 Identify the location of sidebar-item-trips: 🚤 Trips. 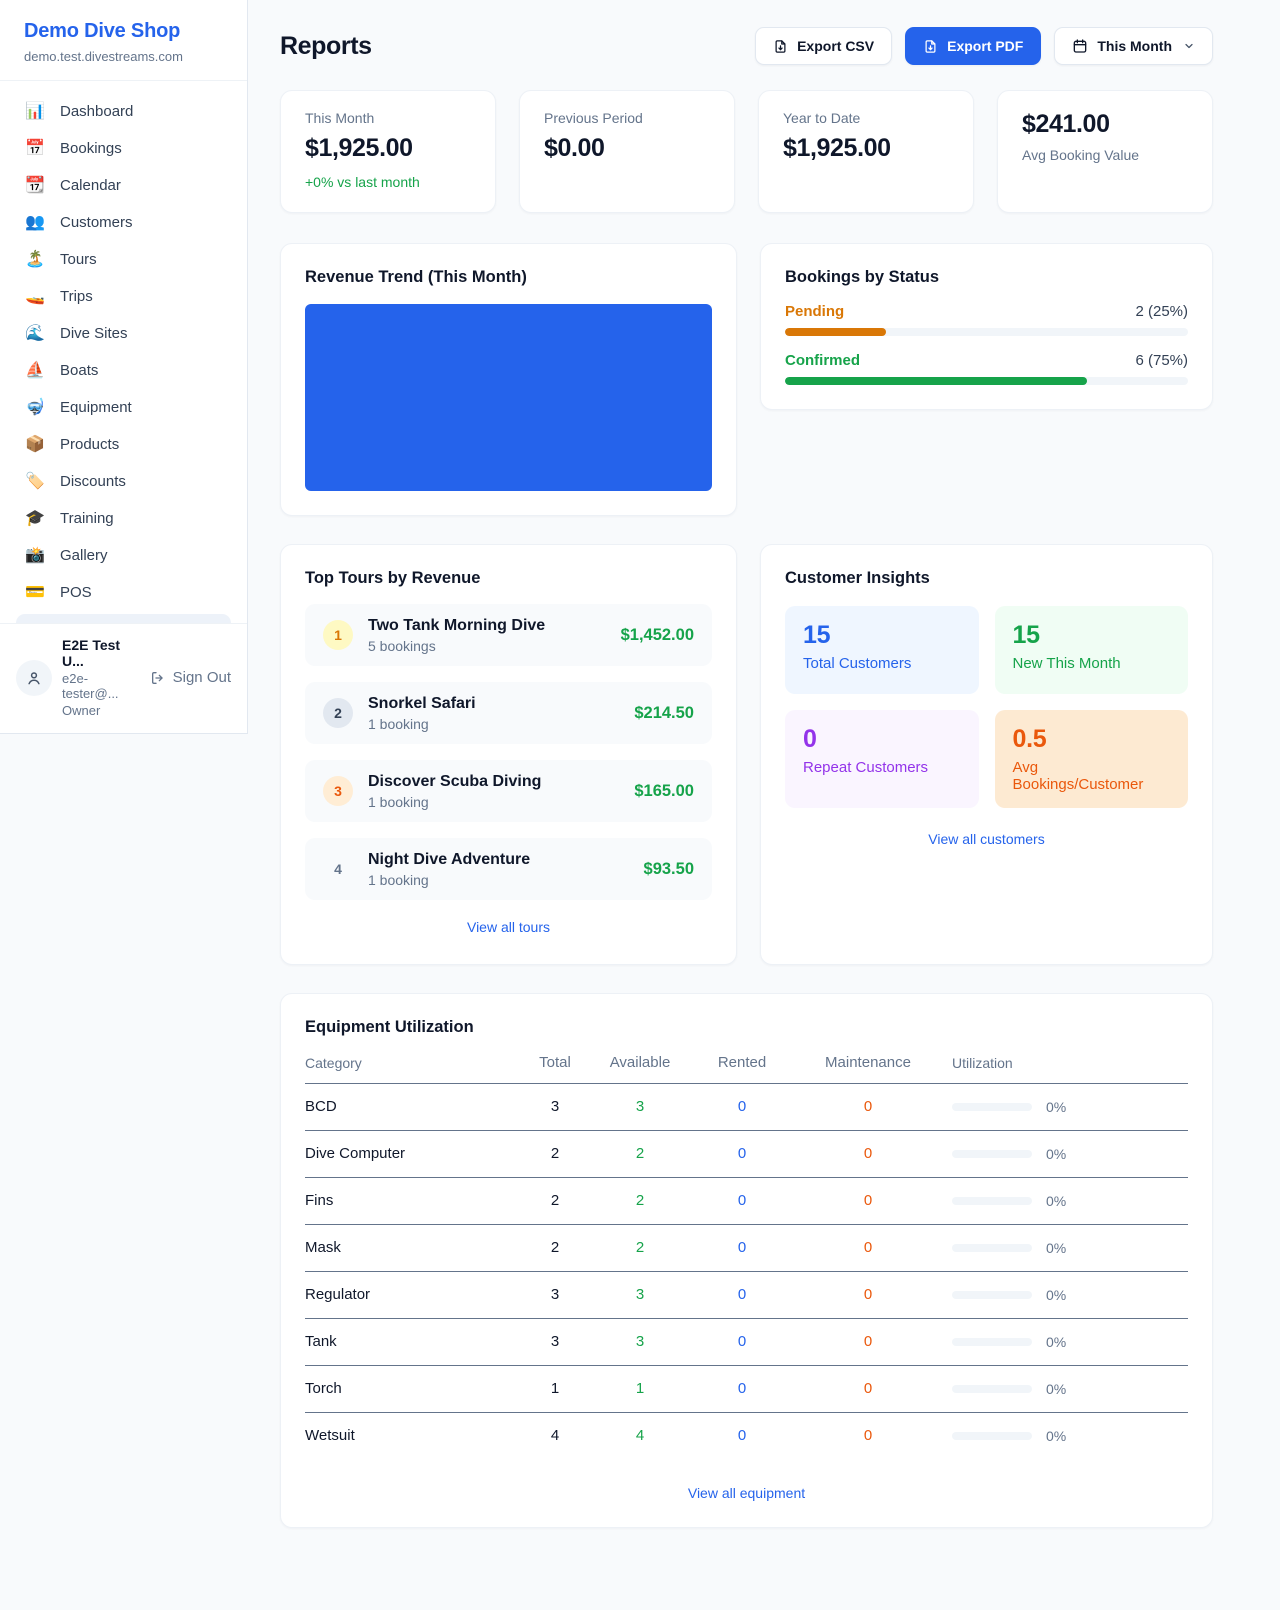
(123, 296).